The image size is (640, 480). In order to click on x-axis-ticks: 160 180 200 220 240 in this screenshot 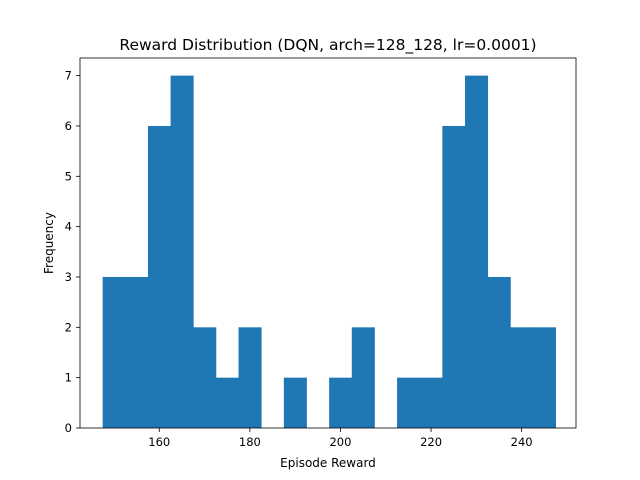, I will do `click(340, 438)`.